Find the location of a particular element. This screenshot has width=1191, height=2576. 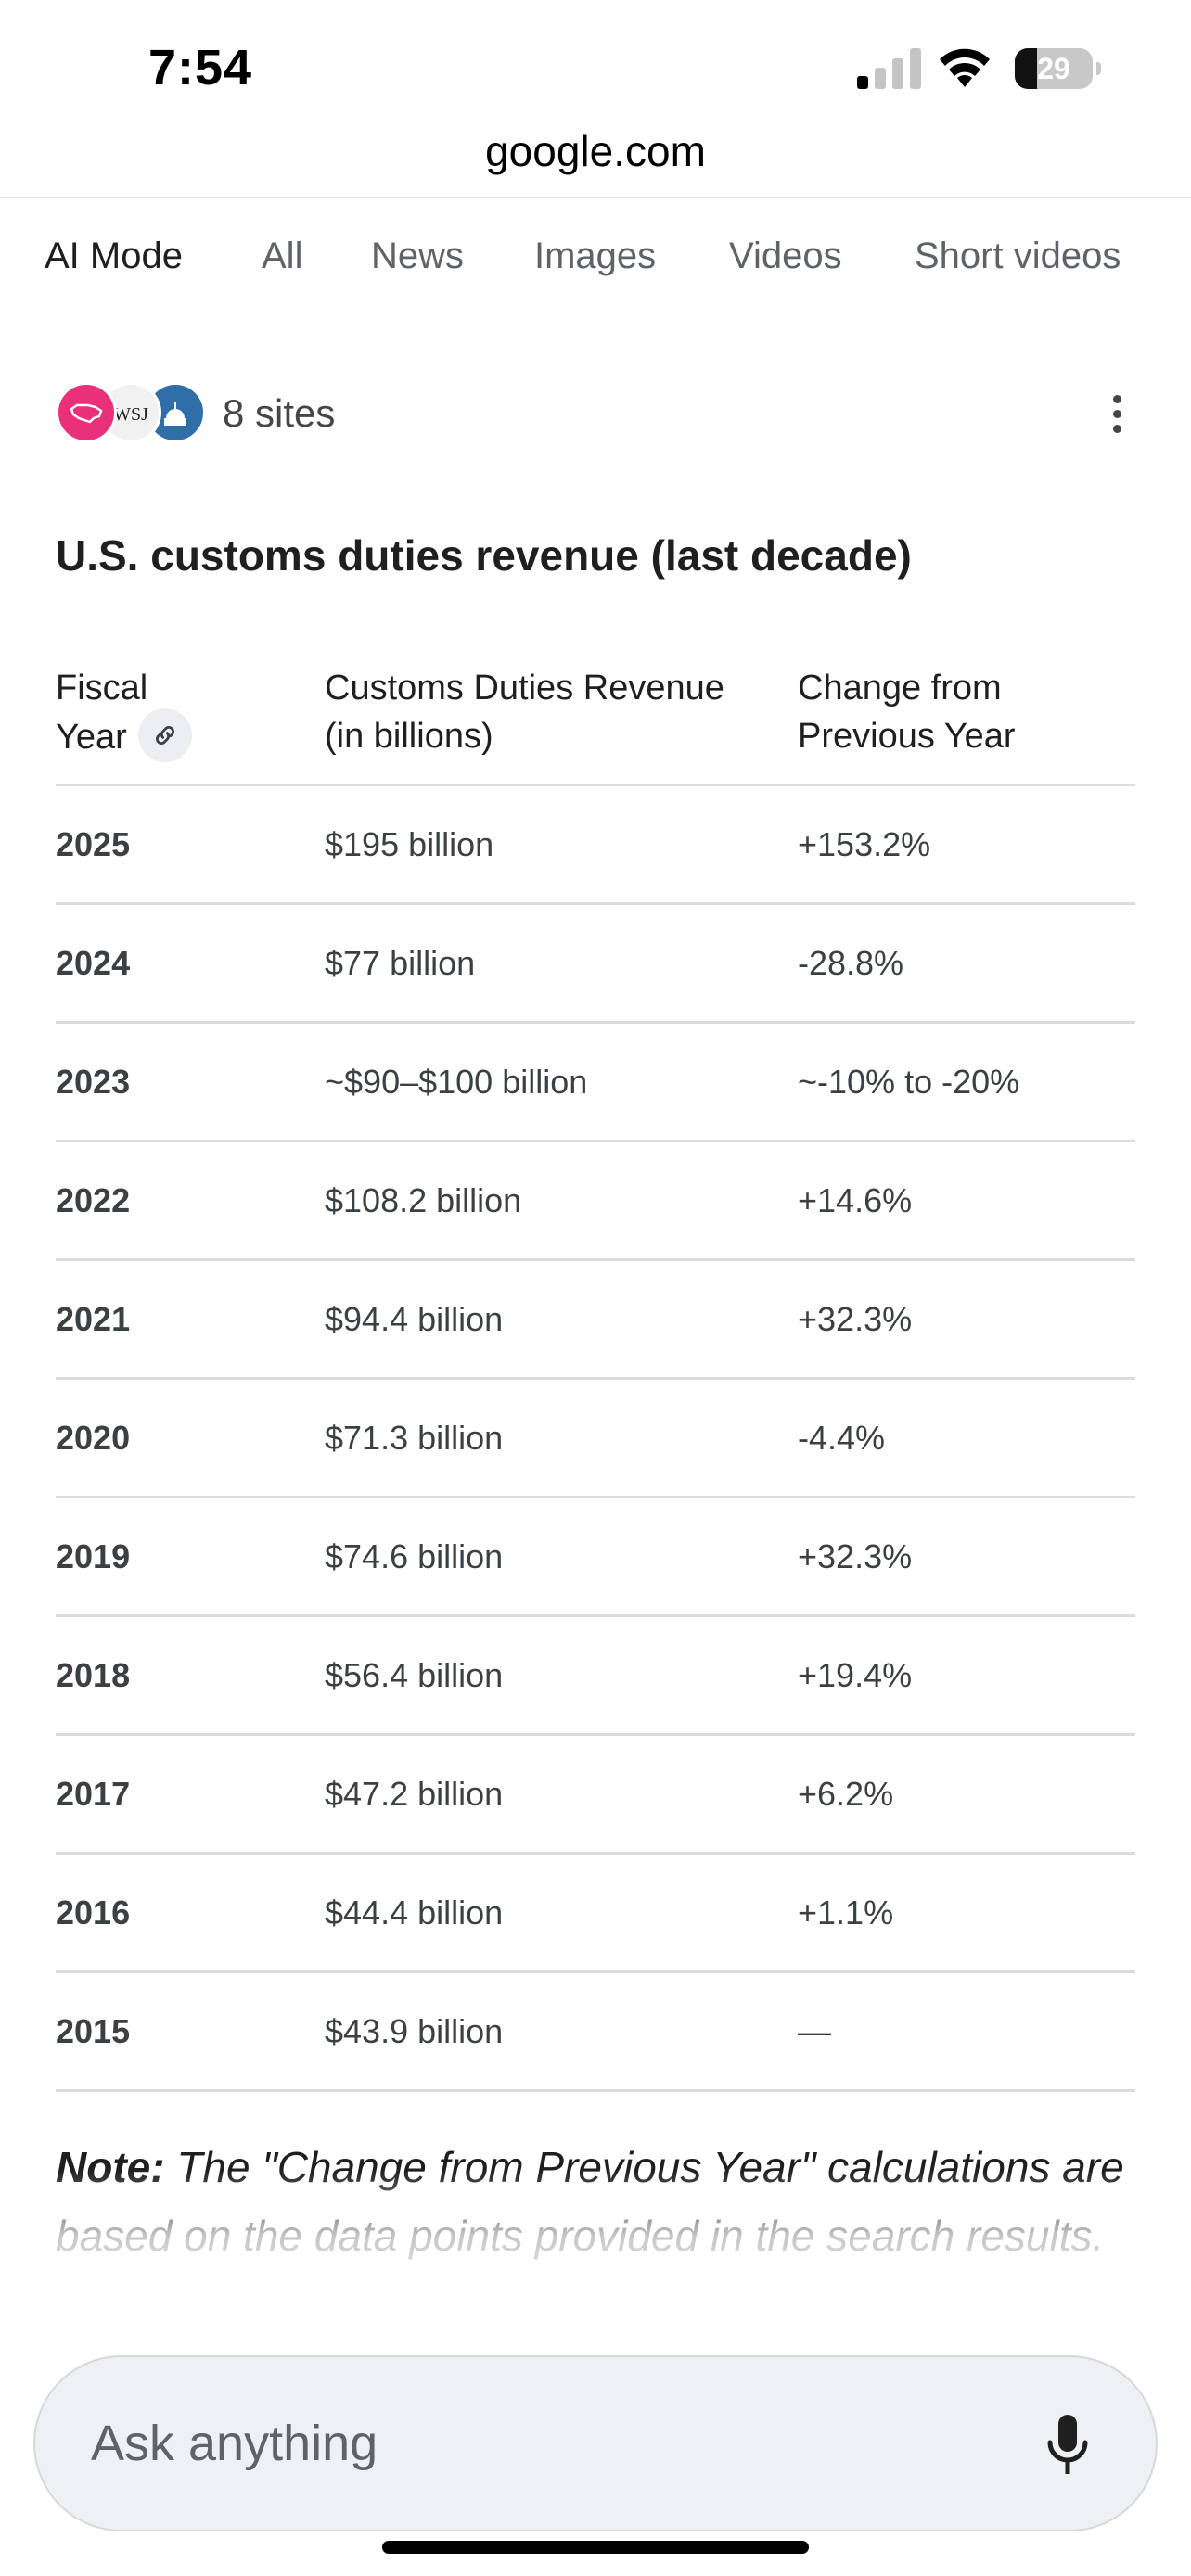

cell-year: 2021 is located at coordinates (93, 1319).